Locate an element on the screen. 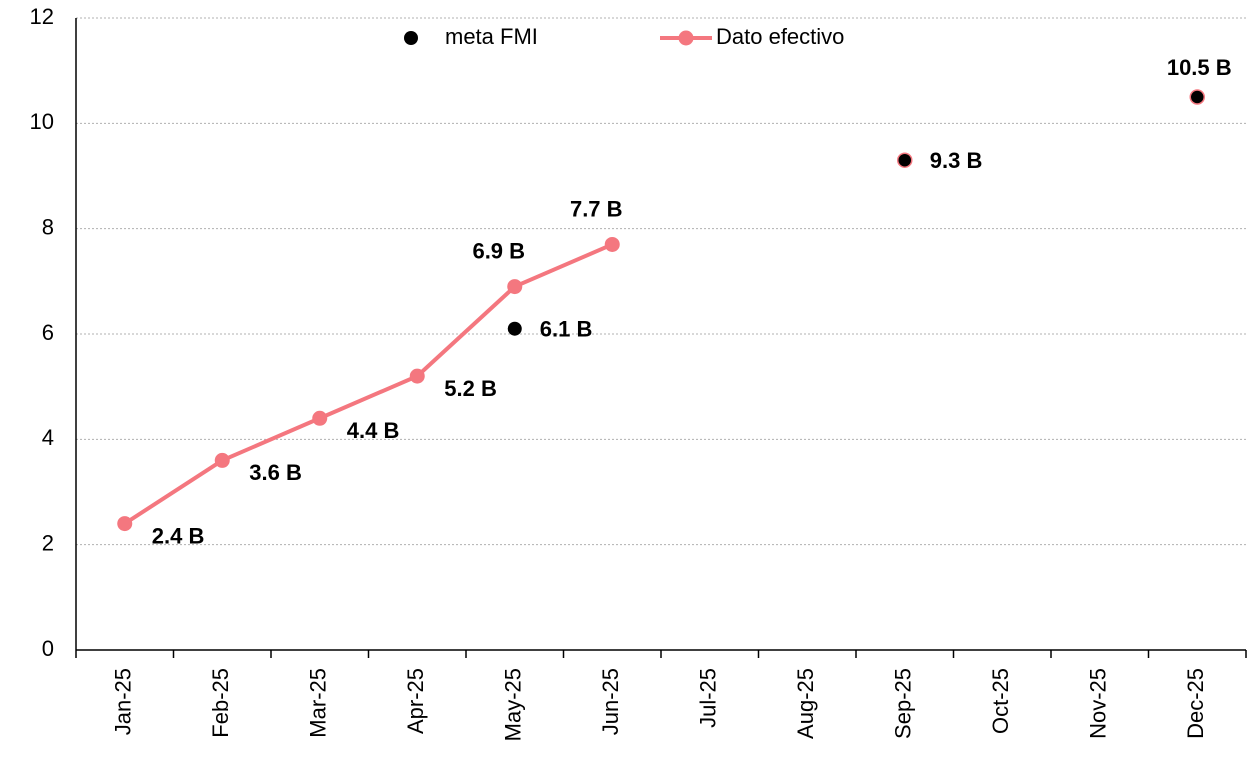  y-tick-label: 0 is located at coordinates (48, 648).